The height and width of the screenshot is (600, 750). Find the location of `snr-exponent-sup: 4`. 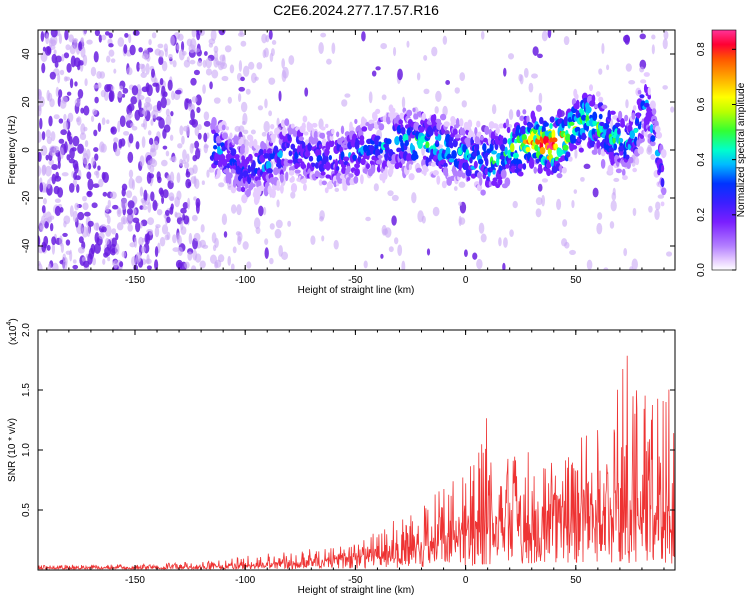

snr-exponent-sup: 4 is located at coordinates (9, 324).